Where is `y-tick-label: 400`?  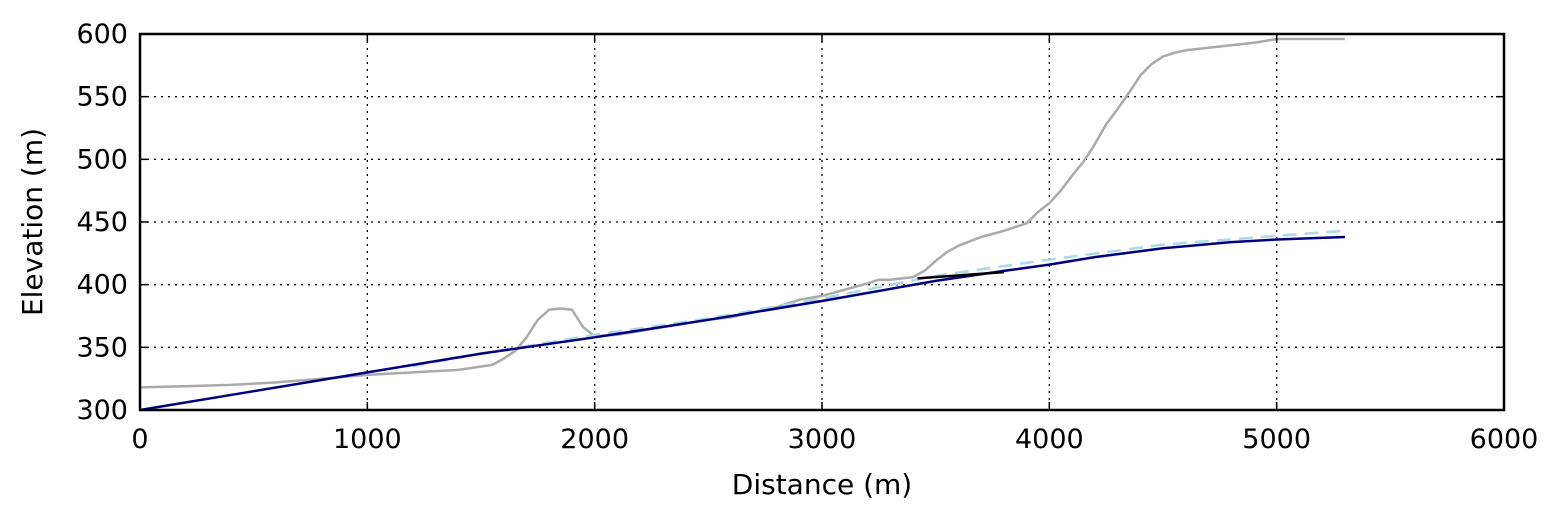
y-tick-label: 400 is located at coordinates (102, 285).